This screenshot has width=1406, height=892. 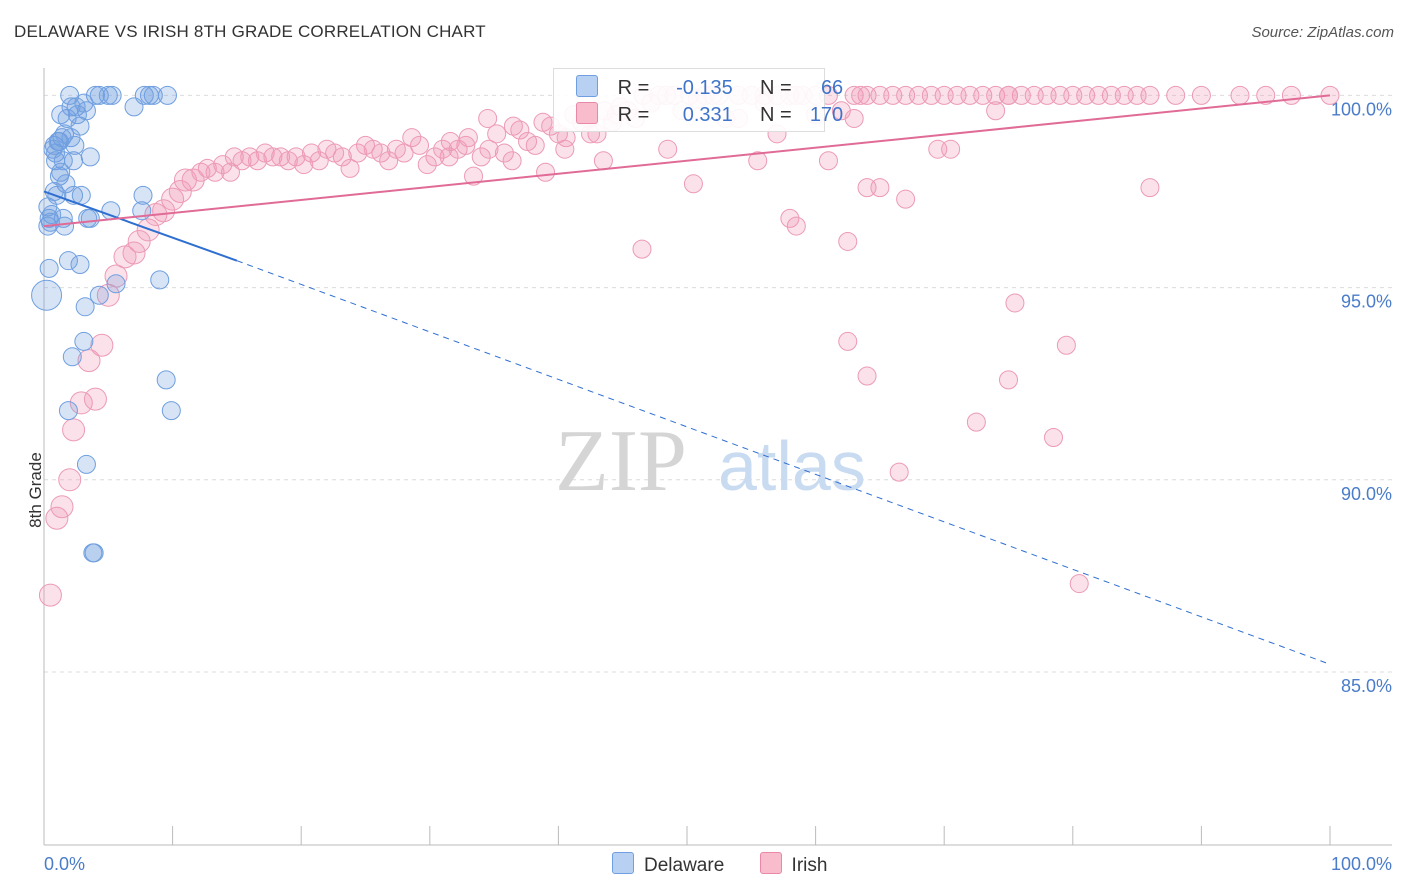 What do you see at coordinates (709, 114) in the screenshot?
I see `legend-row-irish: R = 0.331 N = 170` at bounding box center [709, 114].